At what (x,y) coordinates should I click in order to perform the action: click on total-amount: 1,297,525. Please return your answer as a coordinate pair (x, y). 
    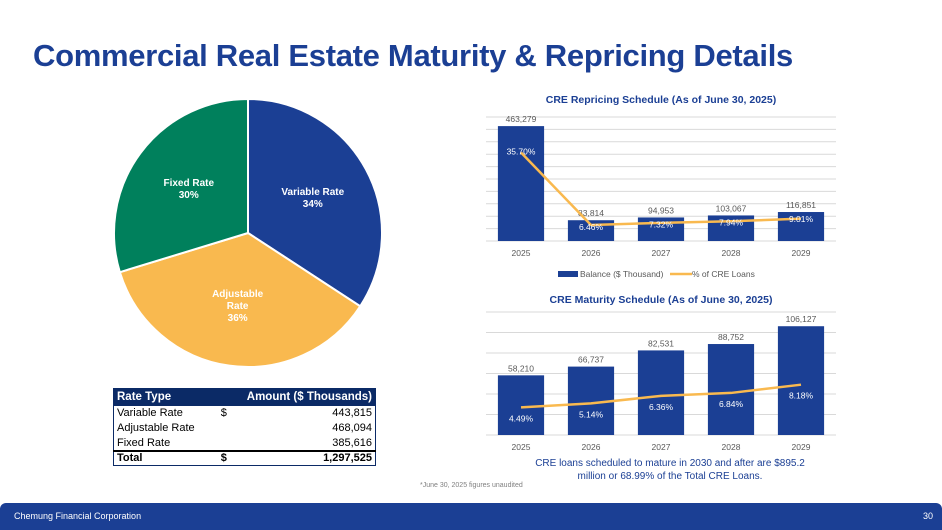
    Looking at the image, I should click on (307, 457).